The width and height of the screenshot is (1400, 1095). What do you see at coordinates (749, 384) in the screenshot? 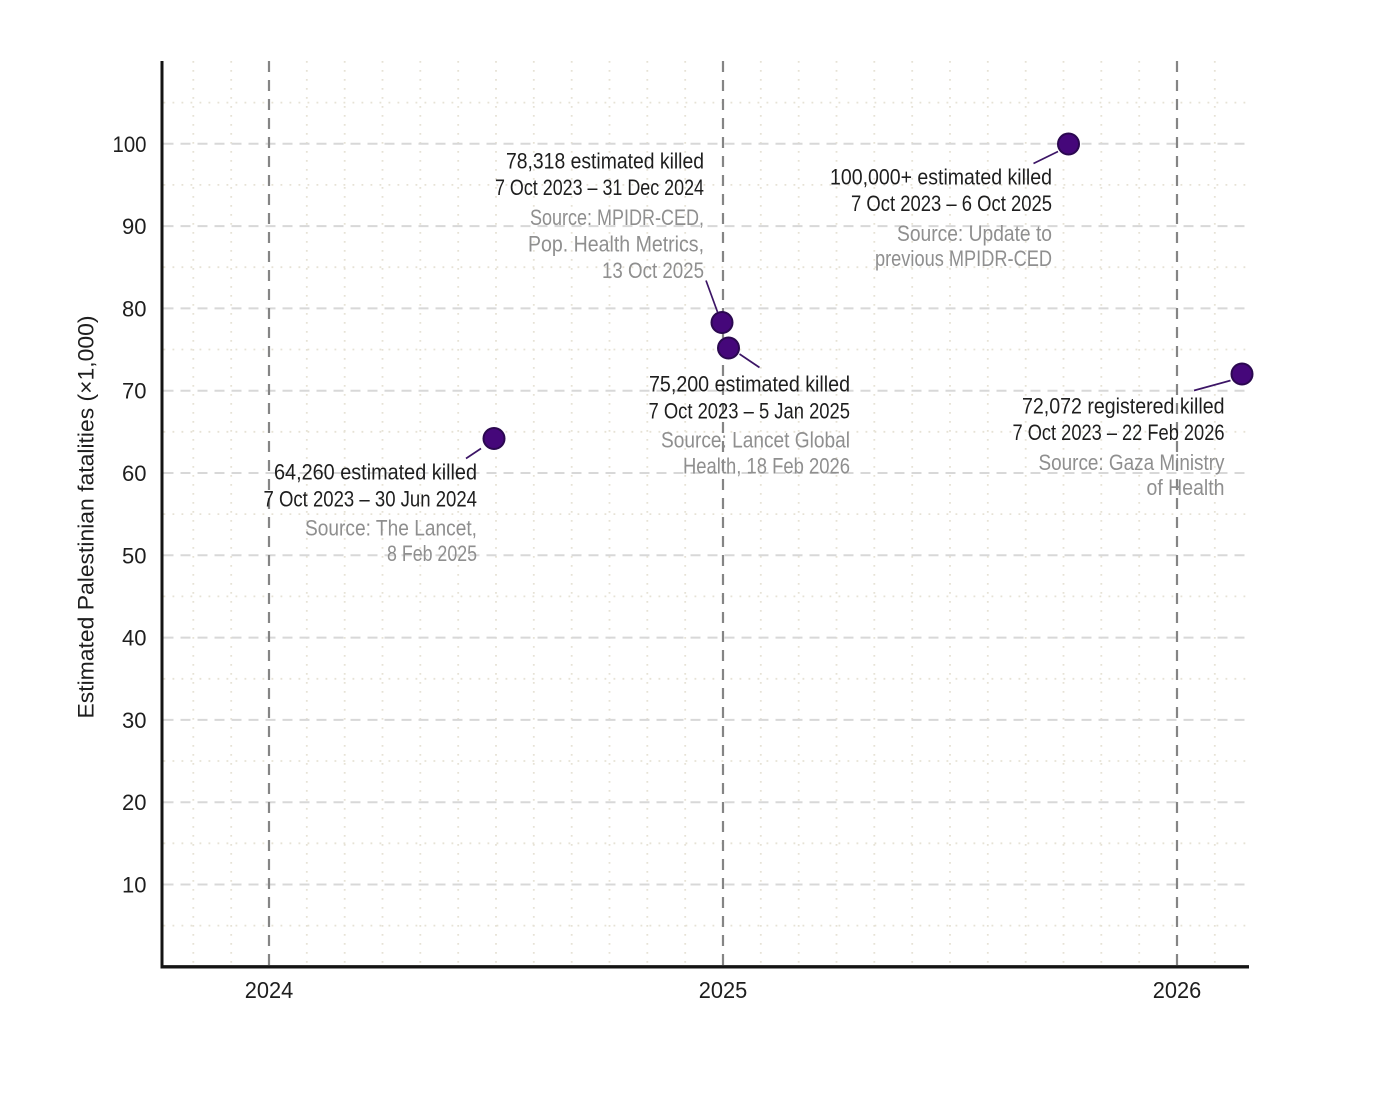
I see `svg-text: 75,200 estimated killed` at bounding box center [749, 384].